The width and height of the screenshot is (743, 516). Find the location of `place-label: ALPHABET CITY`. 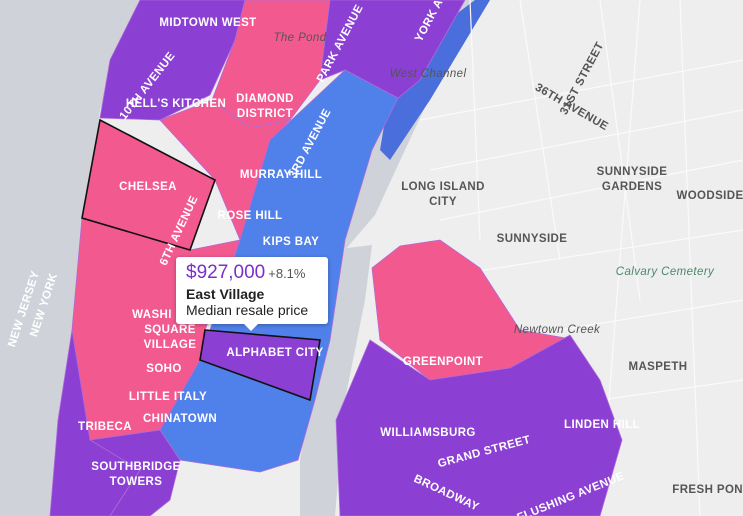

place-label: ALPHABET CITY is located at coordinates (274, 353).